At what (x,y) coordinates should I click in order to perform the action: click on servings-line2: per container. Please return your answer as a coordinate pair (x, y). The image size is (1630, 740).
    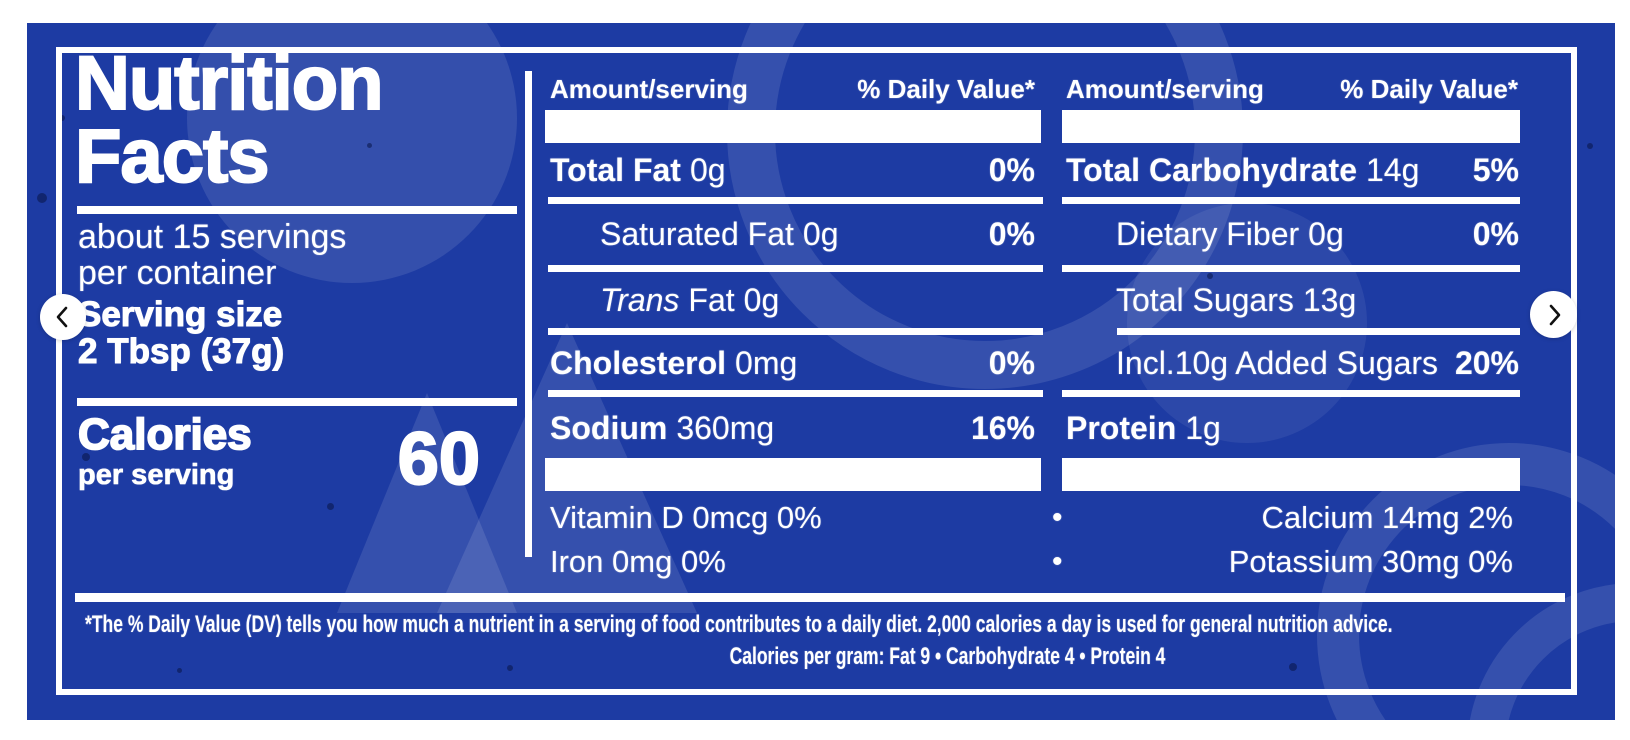
    Looking at the image, I should click on (177, 273).